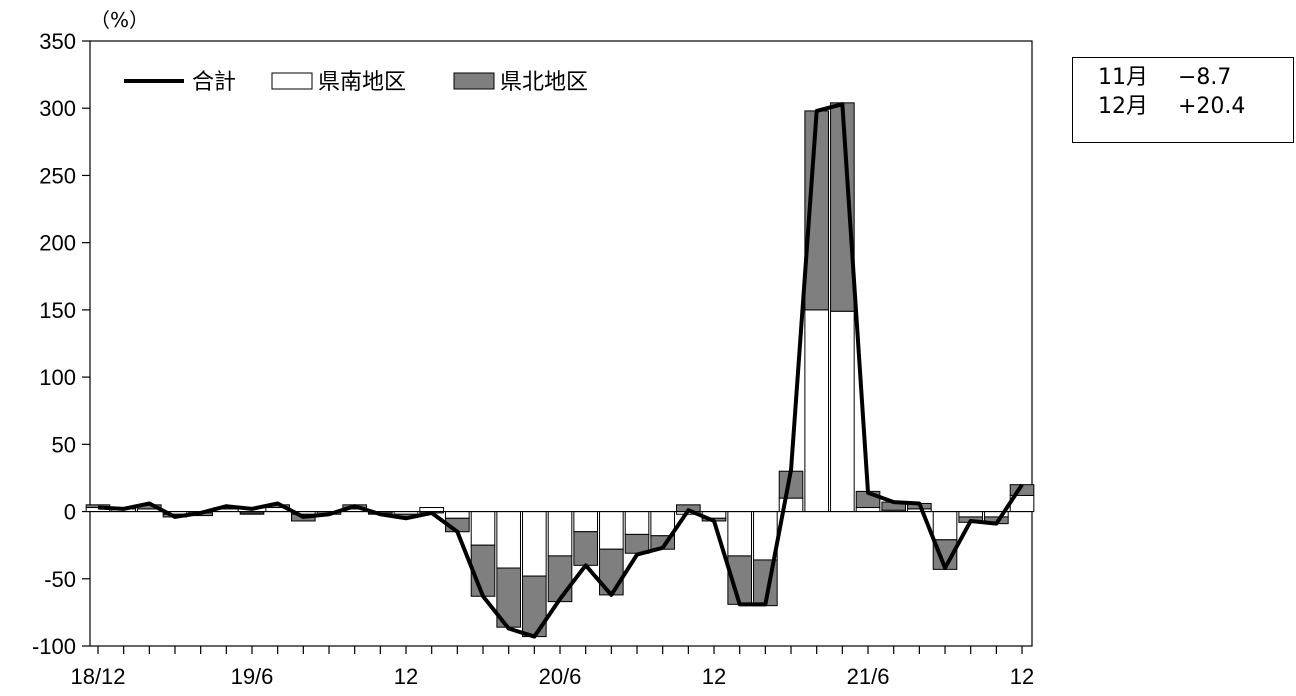 The image size is (1296, 696). Describe the element at coordinates (292, 81) in the screenshot. I see `legend-swatch-south` at that location.